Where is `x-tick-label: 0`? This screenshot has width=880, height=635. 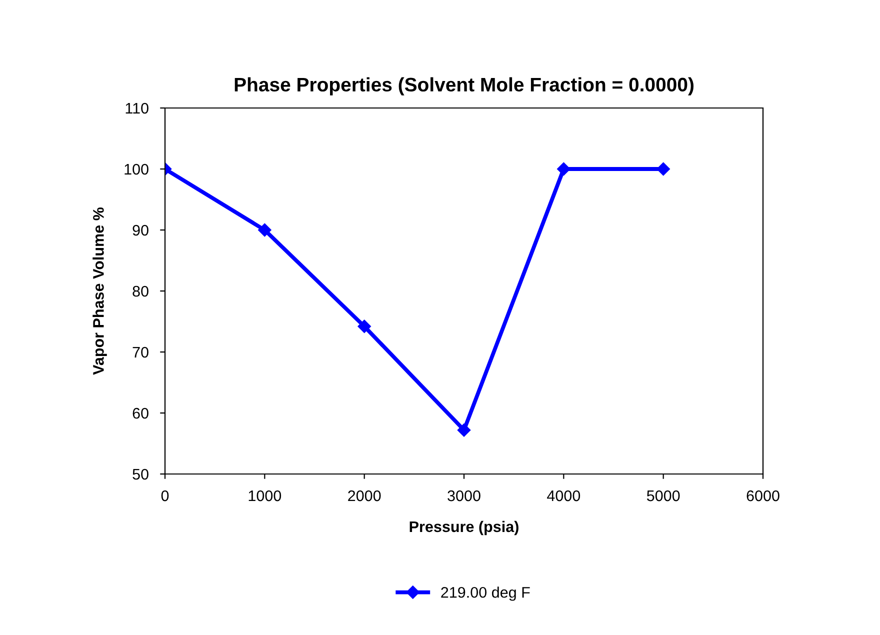
x-tick-label: 0 is located at coordinates (165, 496).